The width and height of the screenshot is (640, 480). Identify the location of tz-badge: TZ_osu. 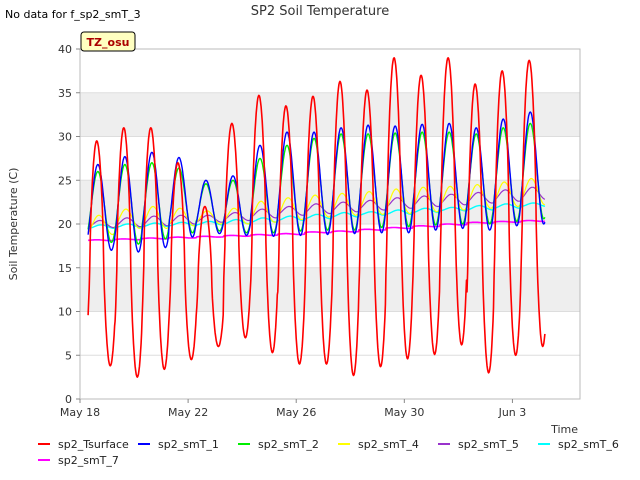
(108, 41).